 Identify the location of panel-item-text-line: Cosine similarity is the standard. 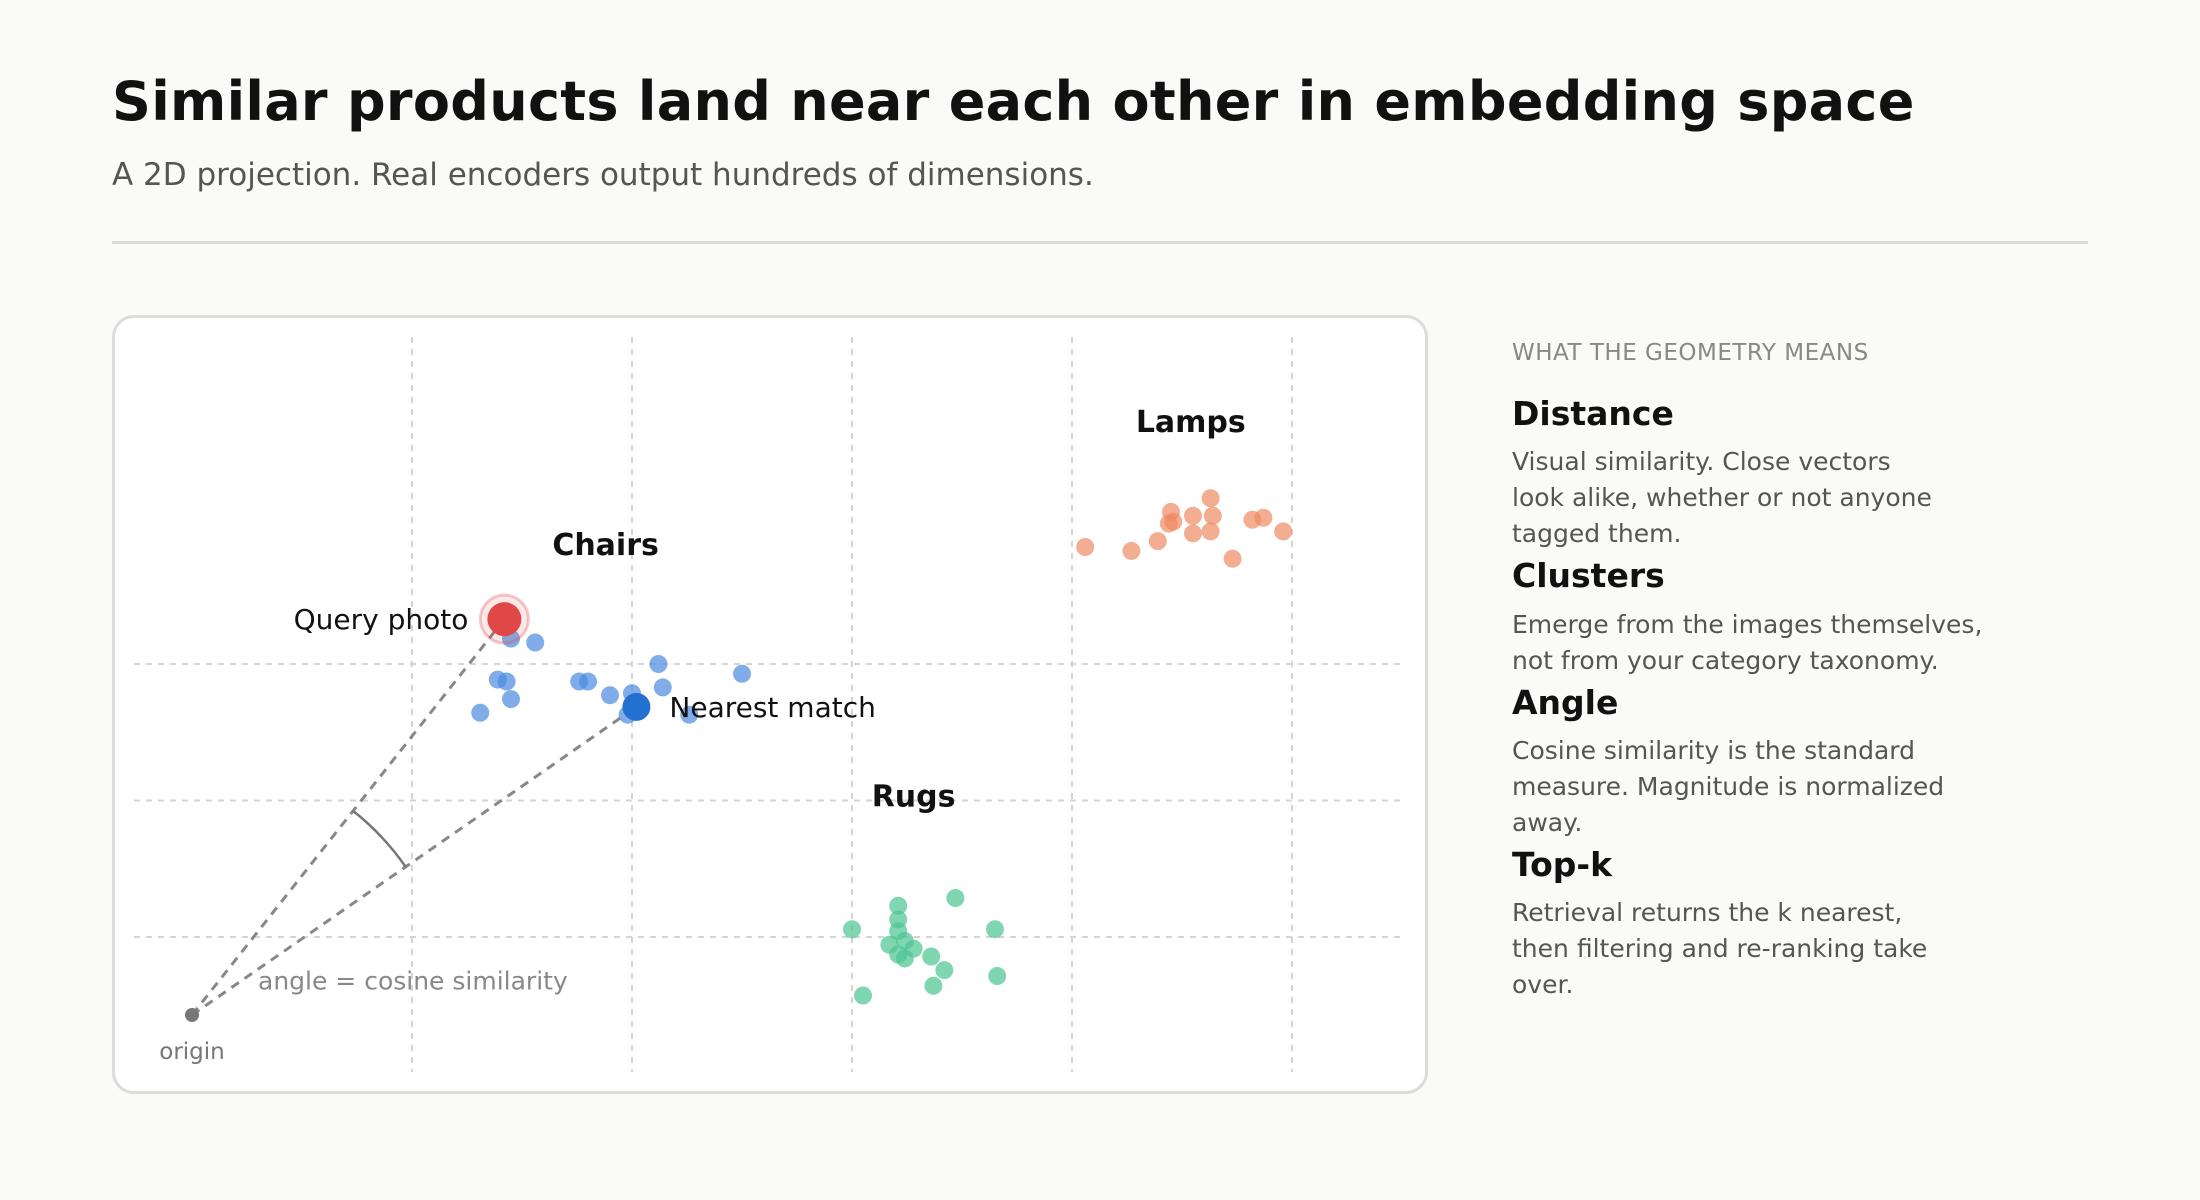
(1713, 750).